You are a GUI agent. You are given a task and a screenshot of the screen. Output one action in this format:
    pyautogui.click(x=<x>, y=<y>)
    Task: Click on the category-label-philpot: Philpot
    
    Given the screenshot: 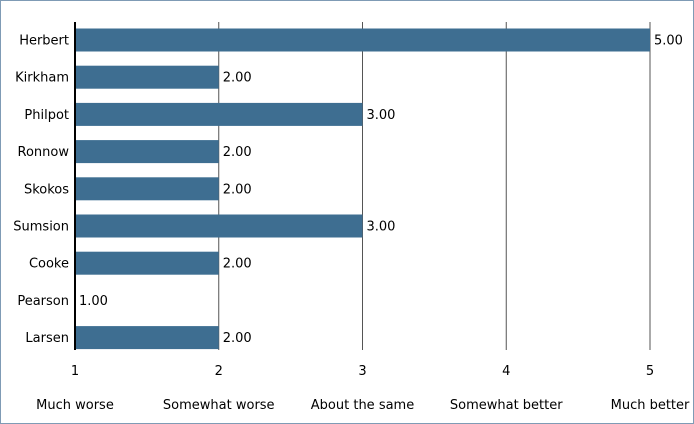 What is the action you would take?
    pyautogui.click(x=46, y=115)
    